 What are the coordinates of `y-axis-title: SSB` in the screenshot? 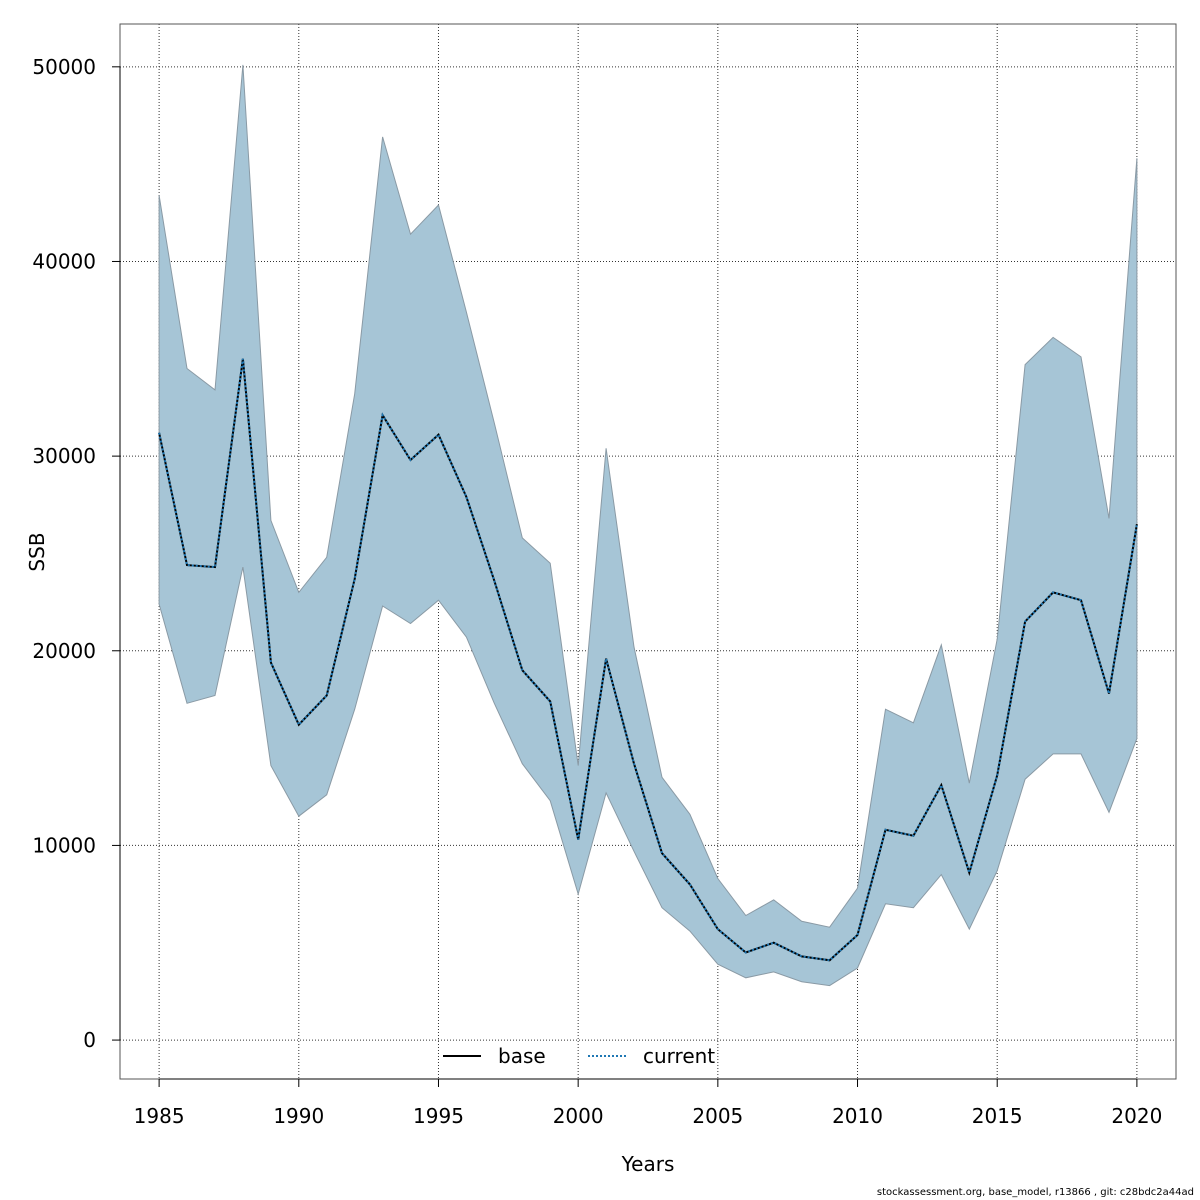 It's located at (37, 551).